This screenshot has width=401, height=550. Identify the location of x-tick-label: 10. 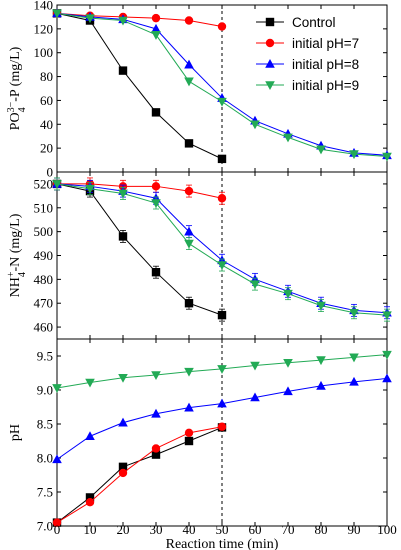
(90, 529).